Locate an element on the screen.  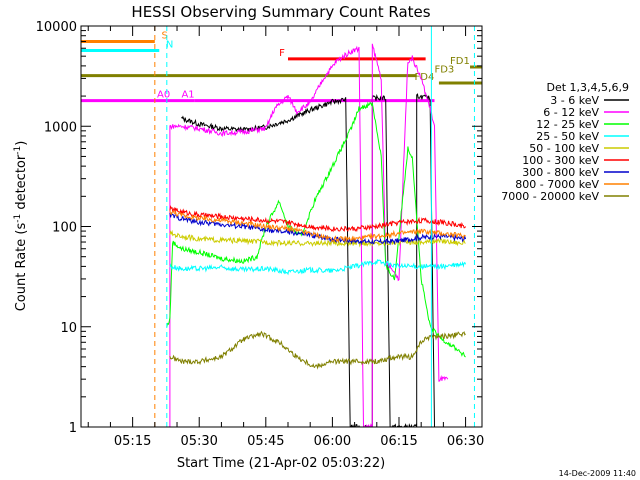
flag-label: FD4 is located at coordinates (425, 77).